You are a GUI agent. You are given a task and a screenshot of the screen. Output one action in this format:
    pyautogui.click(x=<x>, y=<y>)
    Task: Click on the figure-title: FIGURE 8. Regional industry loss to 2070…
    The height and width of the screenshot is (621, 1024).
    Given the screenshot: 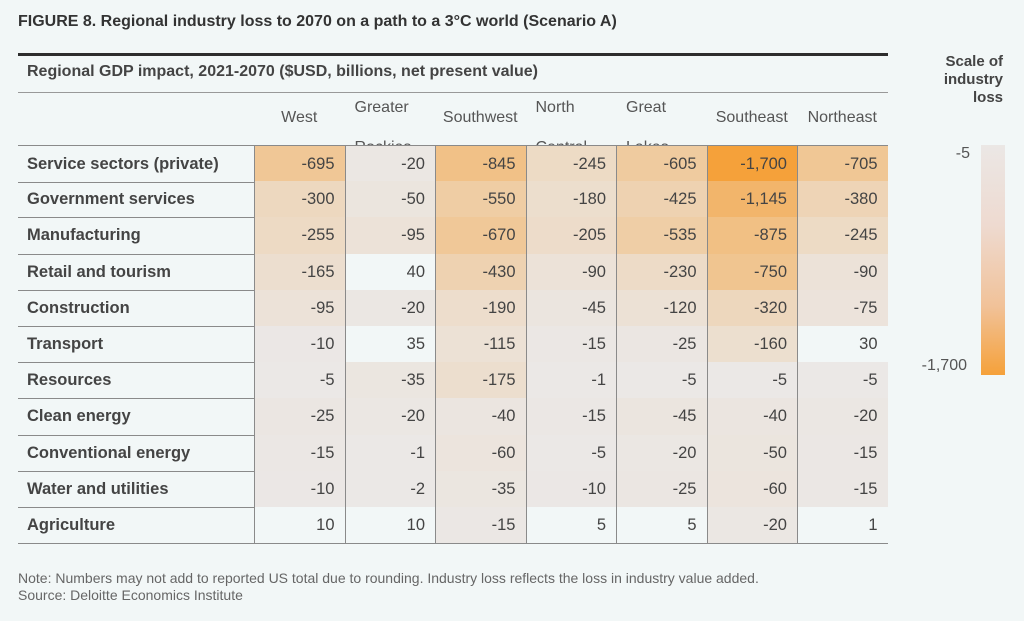 What is the action you would take?
    pyautogui.click(x=317, y=21)
    